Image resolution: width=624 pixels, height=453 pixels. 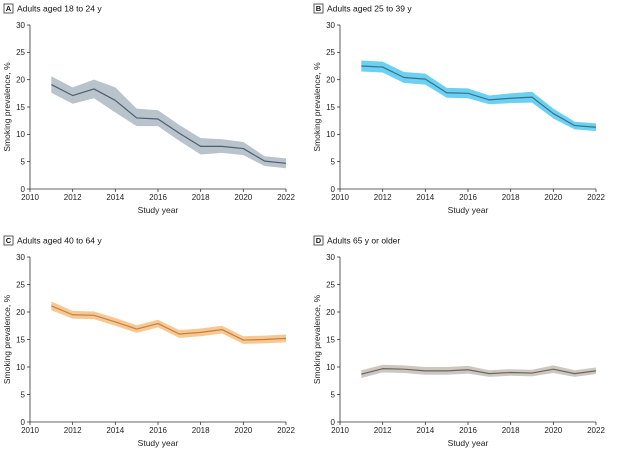 What do you see at coordinates (59, 241) in the screenshot?
I see `panel-title: Adults aged 40 to 64 y` at bounding box center [59, 241].